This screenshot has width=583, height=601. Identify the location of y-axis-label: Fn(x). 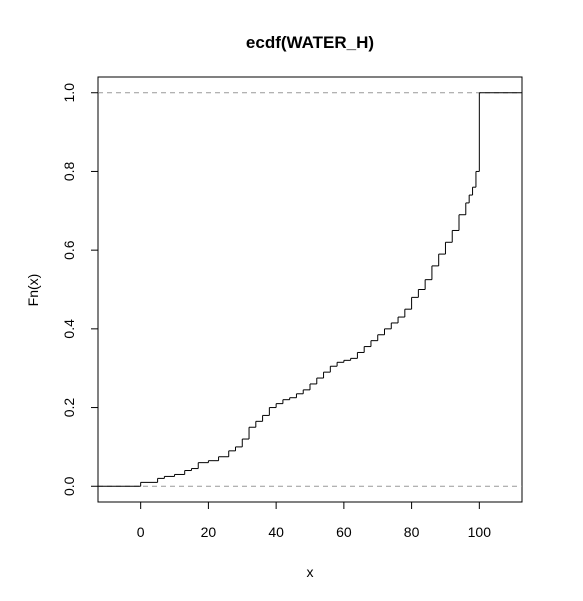
(33, 290).